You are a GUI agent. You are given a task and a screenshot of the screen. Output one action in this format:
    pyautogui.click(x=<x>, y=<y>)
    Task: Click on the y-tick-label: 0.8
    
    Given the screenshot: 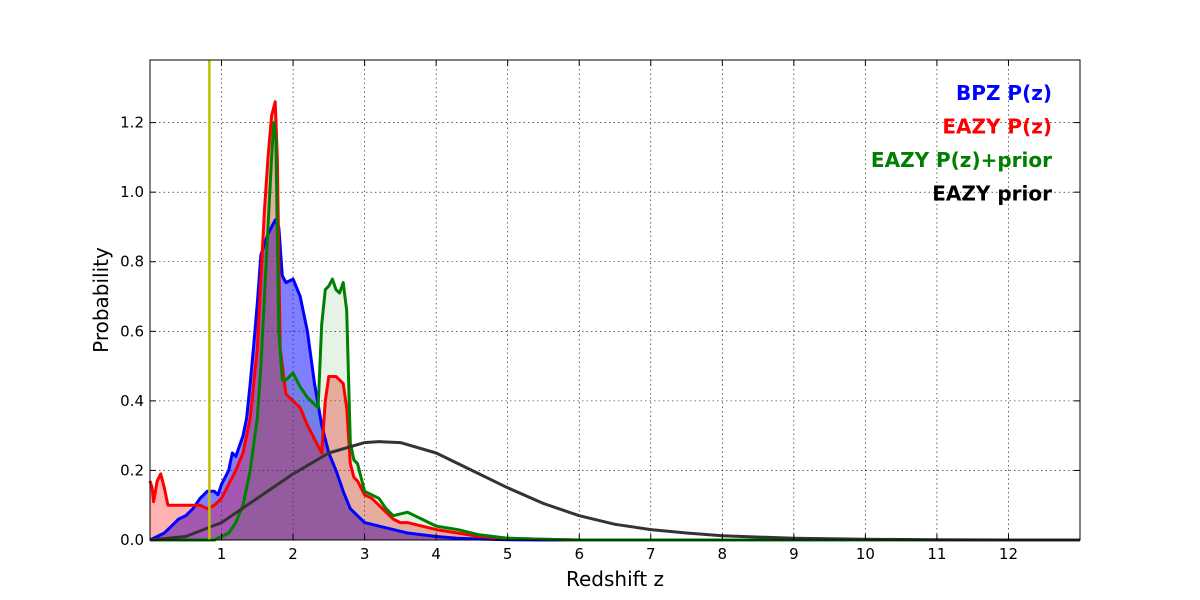 What is the action you would take?
    pyautogui.click(x=132, y=262)
    